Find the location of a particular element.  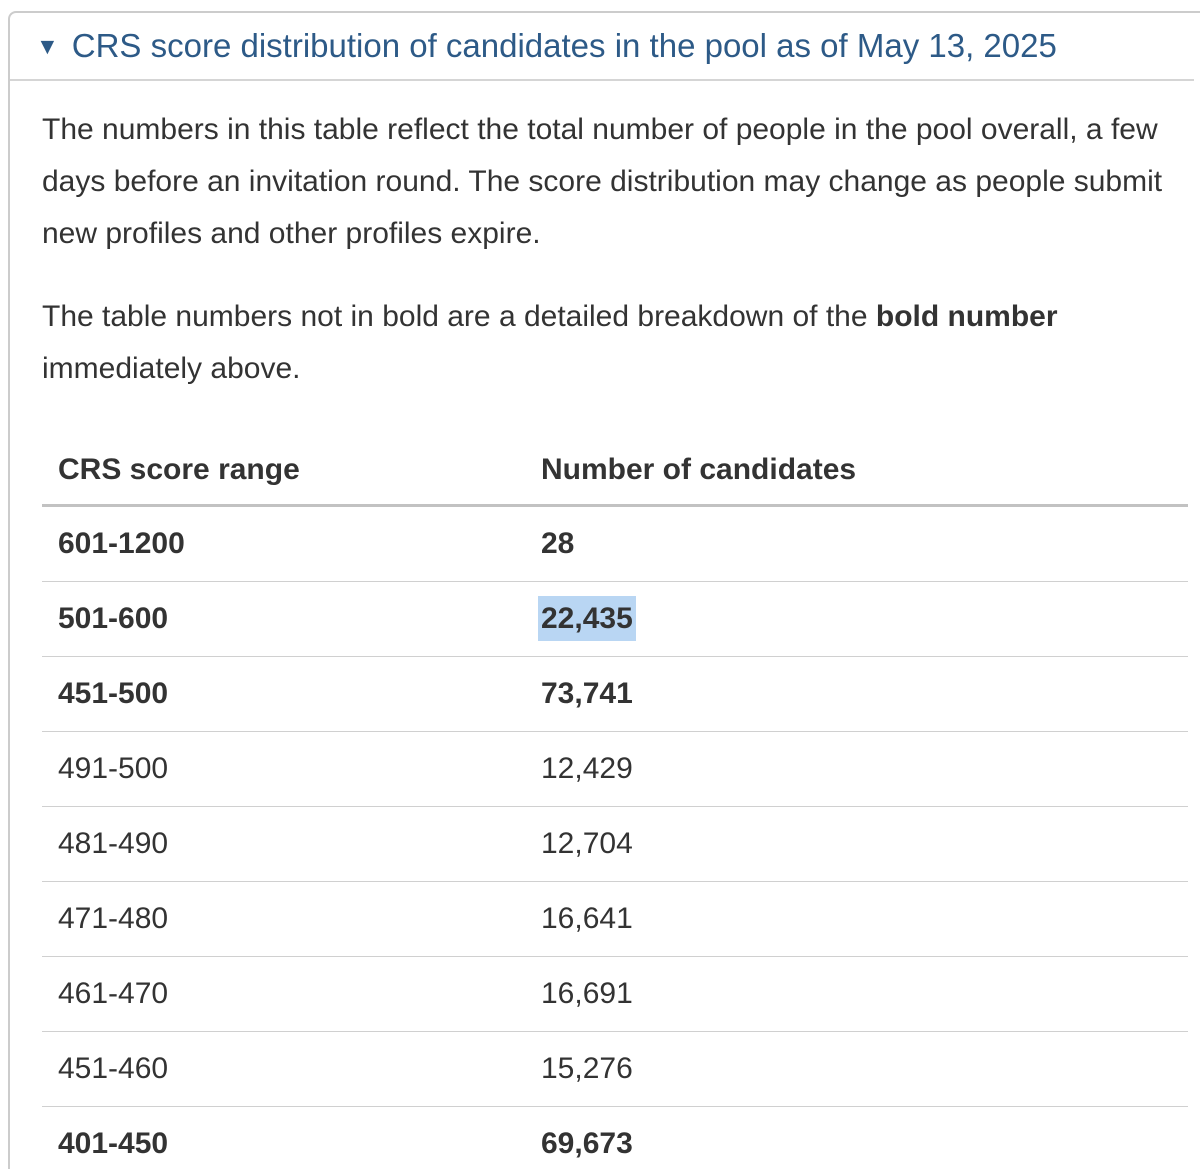

col-header-score-range: CRS score range is located at coordinates (283, 466).